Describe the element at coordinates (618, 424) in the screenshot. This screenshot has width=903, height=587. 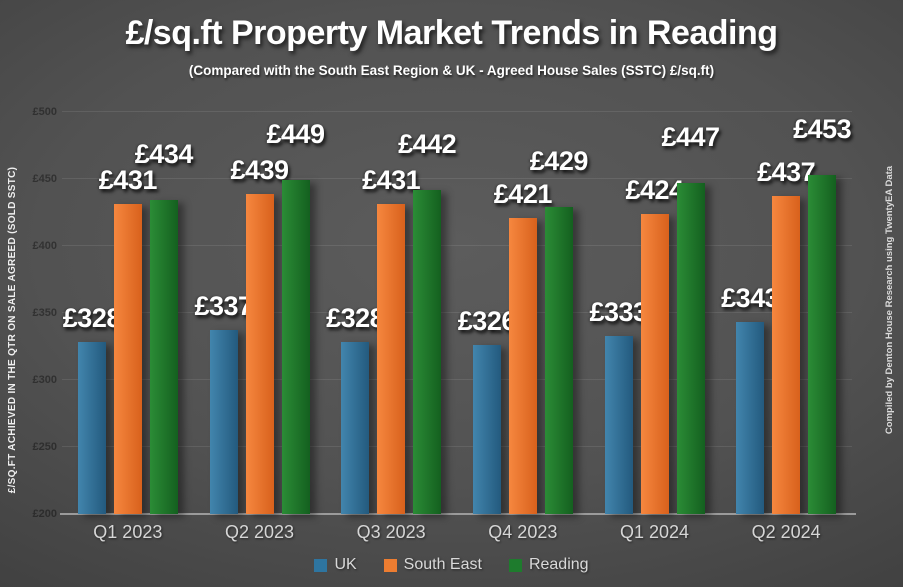
I see `bar-uk-q1-2024` at that location.